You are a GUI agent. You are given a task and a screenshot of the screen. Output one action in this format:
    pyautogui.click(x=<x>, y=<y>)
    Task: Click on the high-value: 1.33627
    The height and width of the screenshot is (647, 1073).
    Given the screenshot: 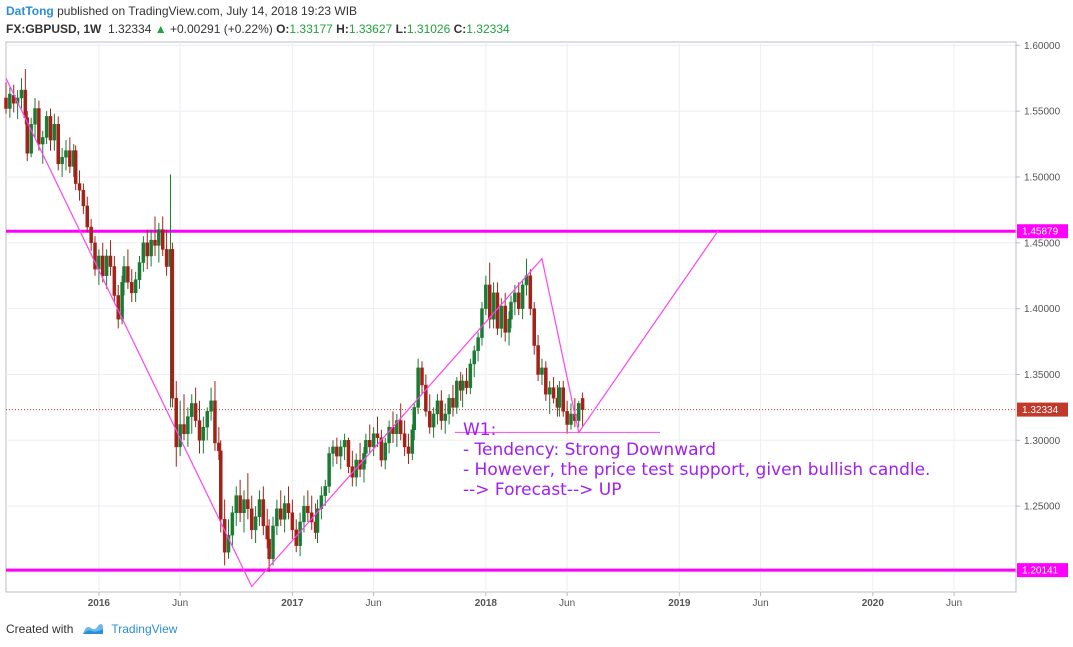 What is the action you would take?
    pyautogui.click(x=370, y=29)
    